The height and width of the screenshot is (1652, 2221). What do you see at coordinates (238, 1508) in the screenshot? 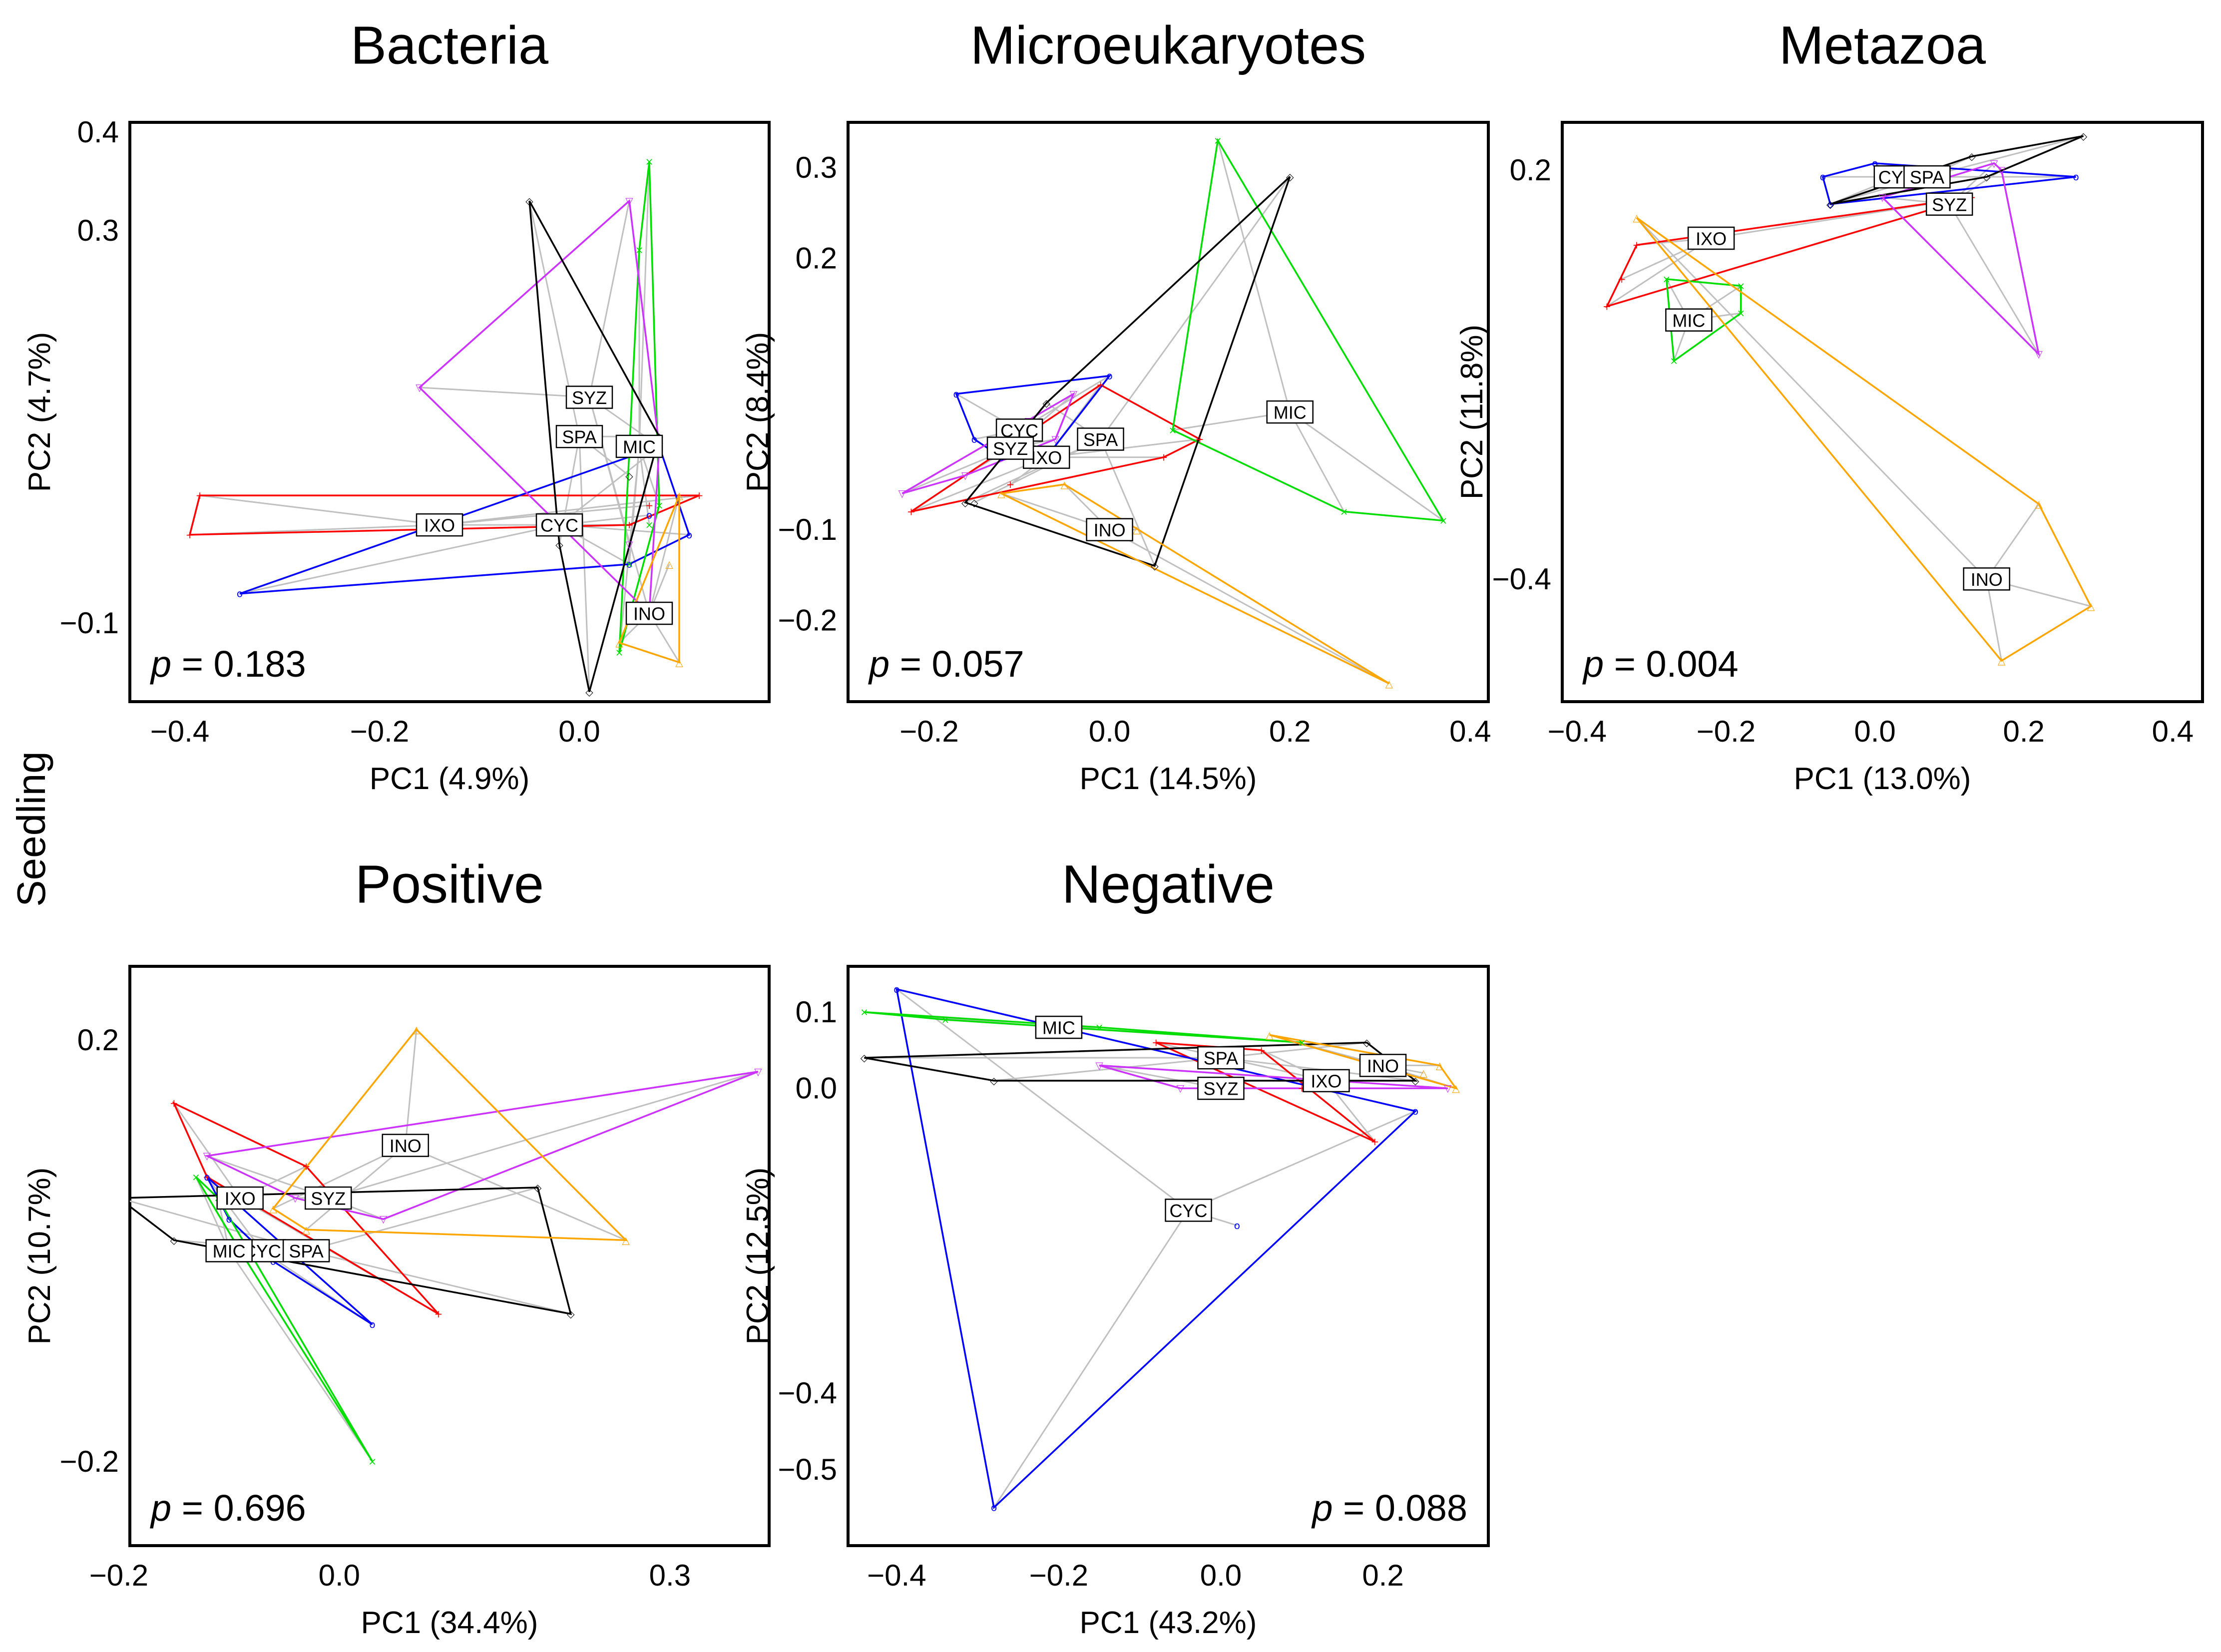
I see `p-value: = 0.696` at bounding box center [238, 1508].